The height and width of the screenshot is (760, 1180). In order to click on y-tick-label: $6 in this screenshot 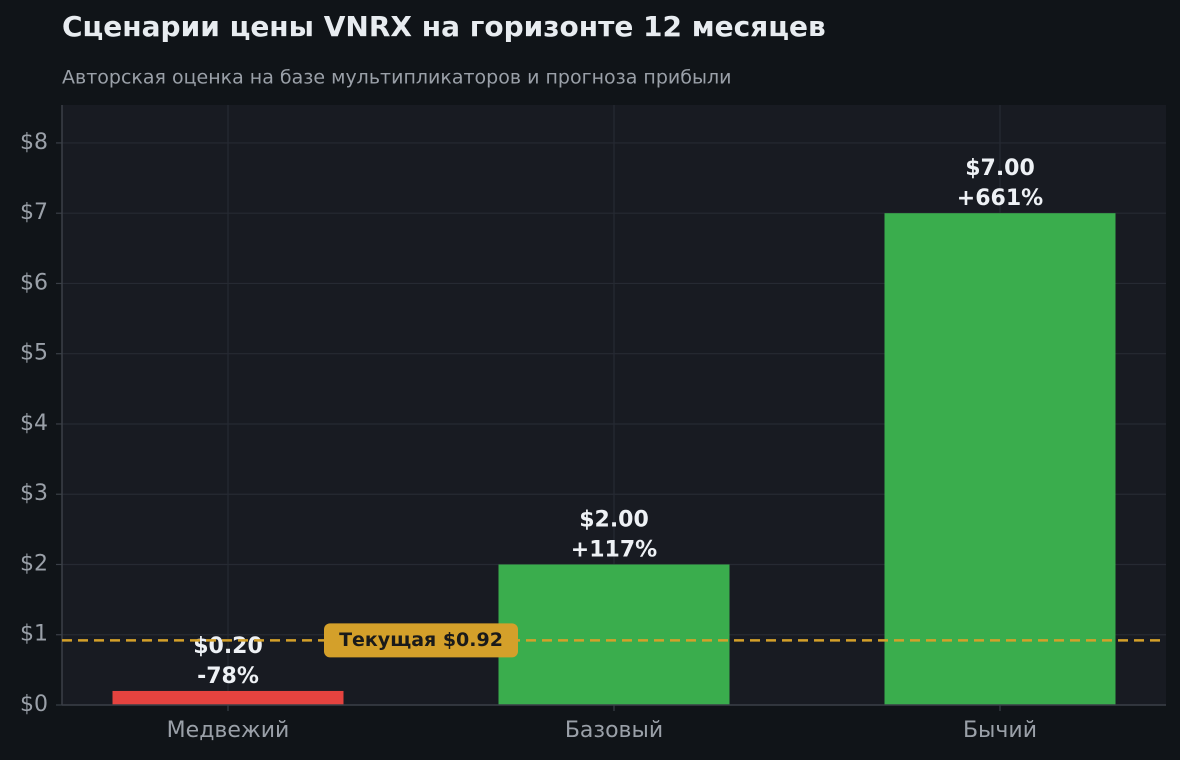, I will do `click(34, 282)`.